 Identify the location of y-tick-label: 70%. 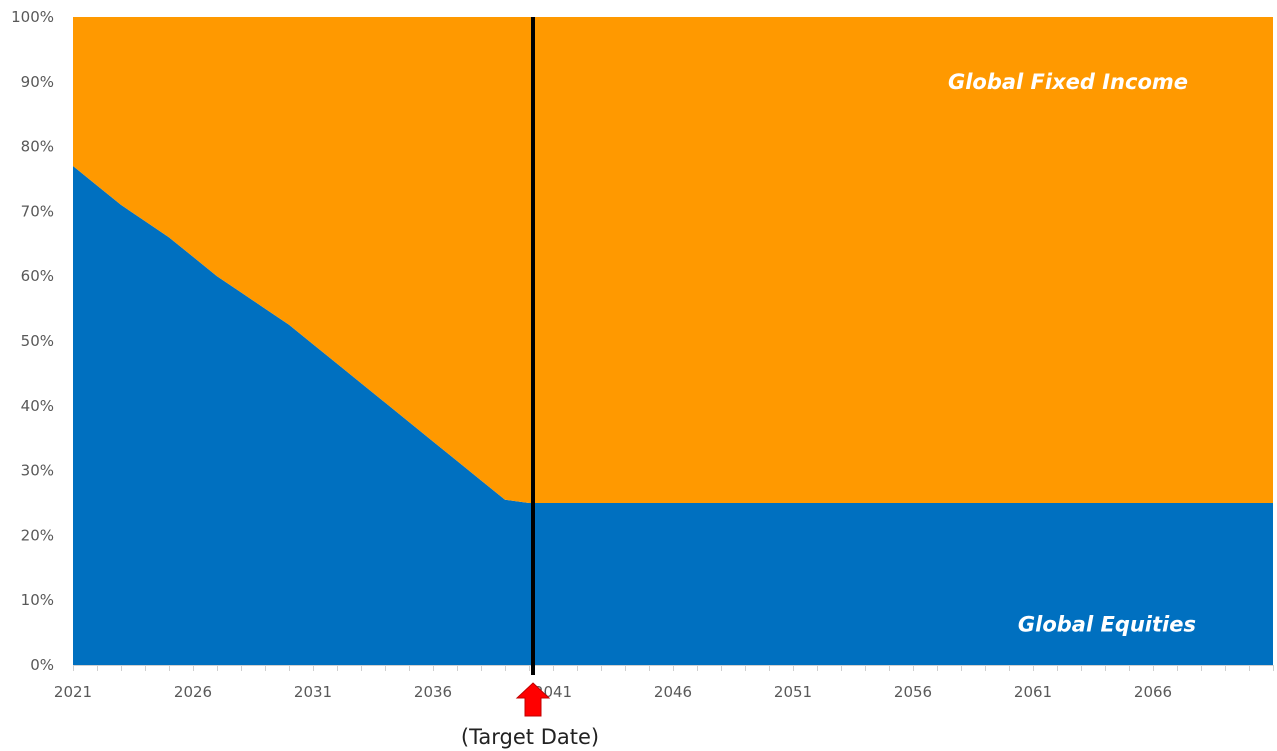
(37, 211).